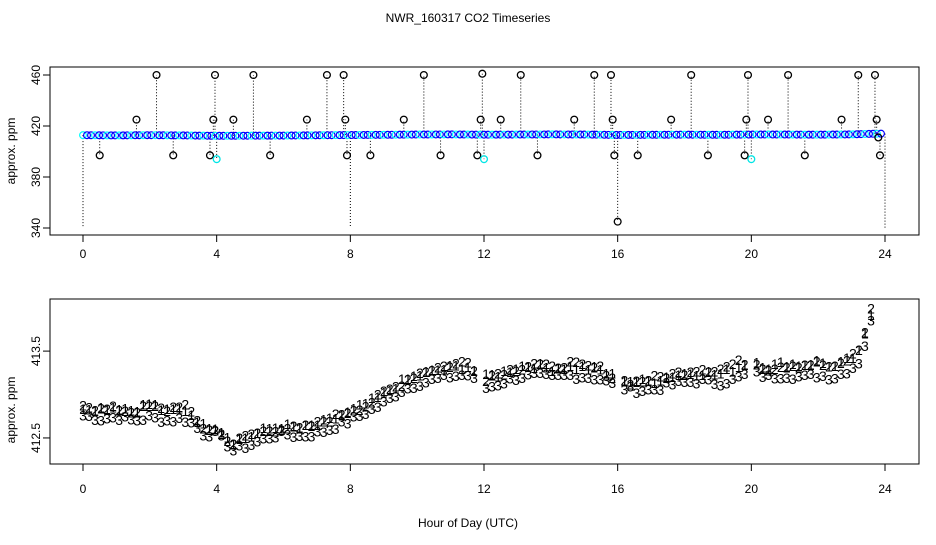 Image resolution: width=936 pixels, height=545 pixels. What do you see at coordinates (83, 489) in the screenshot?
I see `bottom-x-tick-label: 0` at bounding box center [83, 489].